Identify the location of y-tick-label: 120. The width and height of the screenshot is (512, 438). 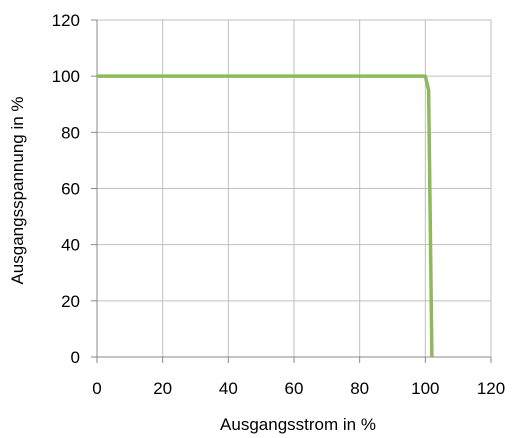
(66, 20).